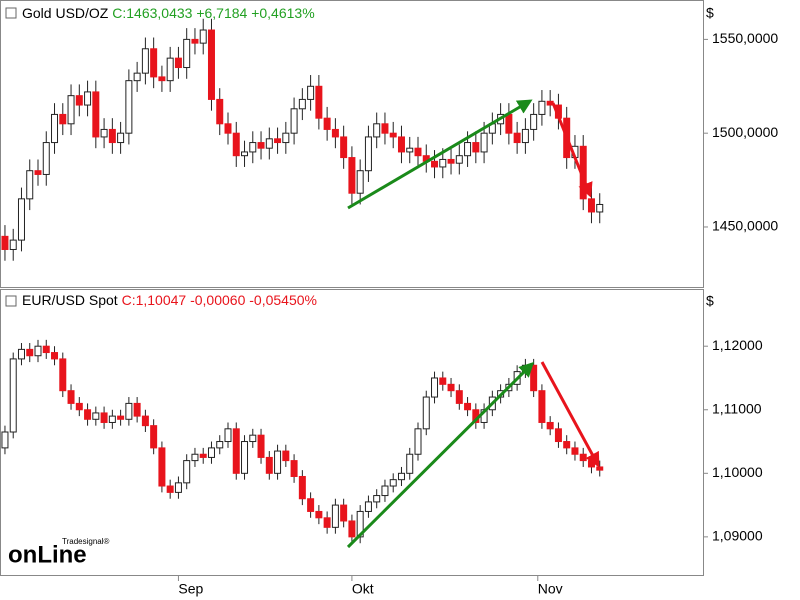  I want to click on panel-title: Gold USD/OZ C:1463,0433 +6,7184 +0,4613%, so click(168, 13).